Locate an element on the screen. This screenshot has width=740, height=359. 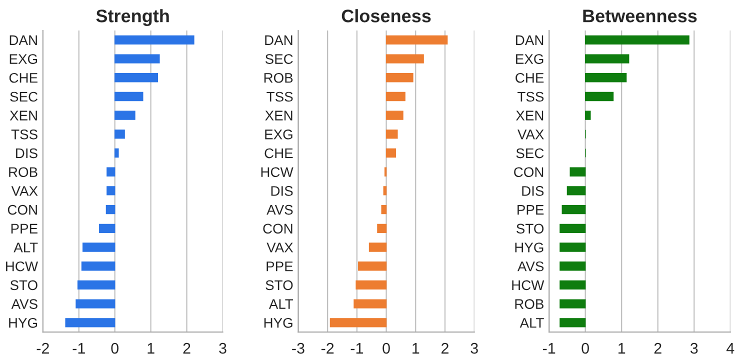
chart-title: Closeness is located at coordinates (386, 15).